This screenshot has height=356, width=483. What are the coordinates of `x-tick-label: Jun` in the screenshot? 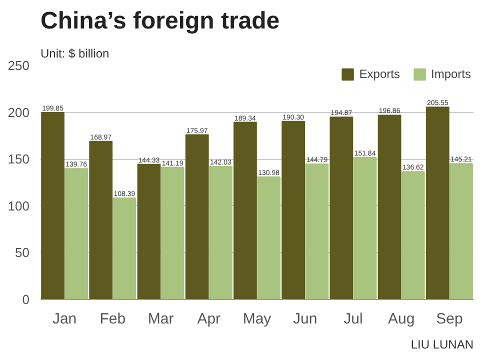 It's located at (305, 319).